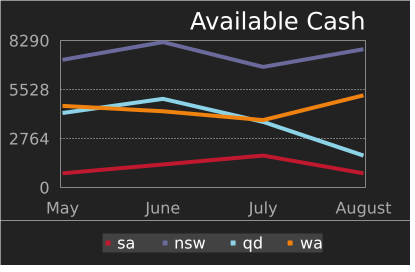 This screenshot has height=272, width=415. I want to click on legend-label: sa, so click(126, 242).